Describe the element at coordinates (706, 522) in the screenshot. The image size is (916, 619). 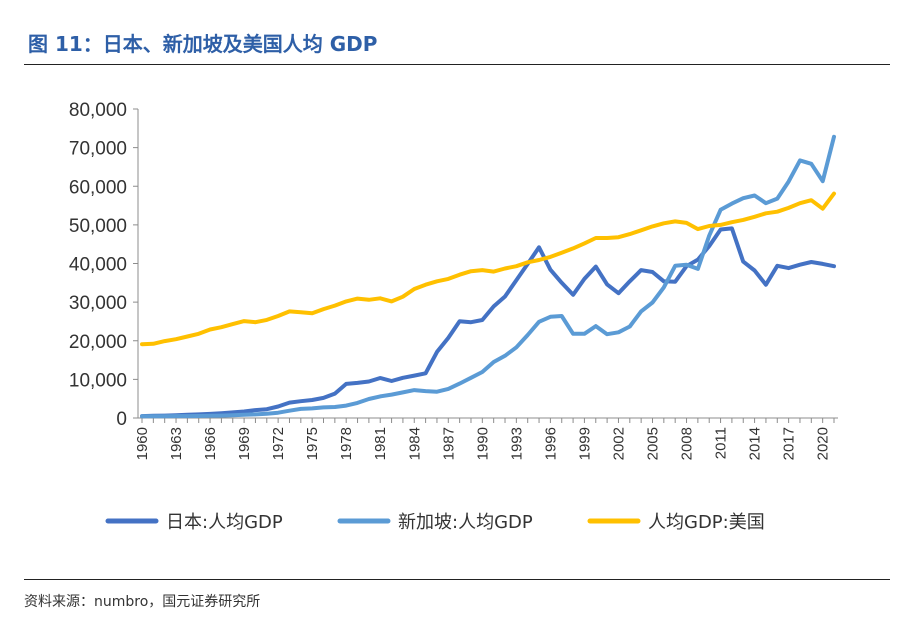
I see `legend-label-2: 人均GDP:美国` at that location.